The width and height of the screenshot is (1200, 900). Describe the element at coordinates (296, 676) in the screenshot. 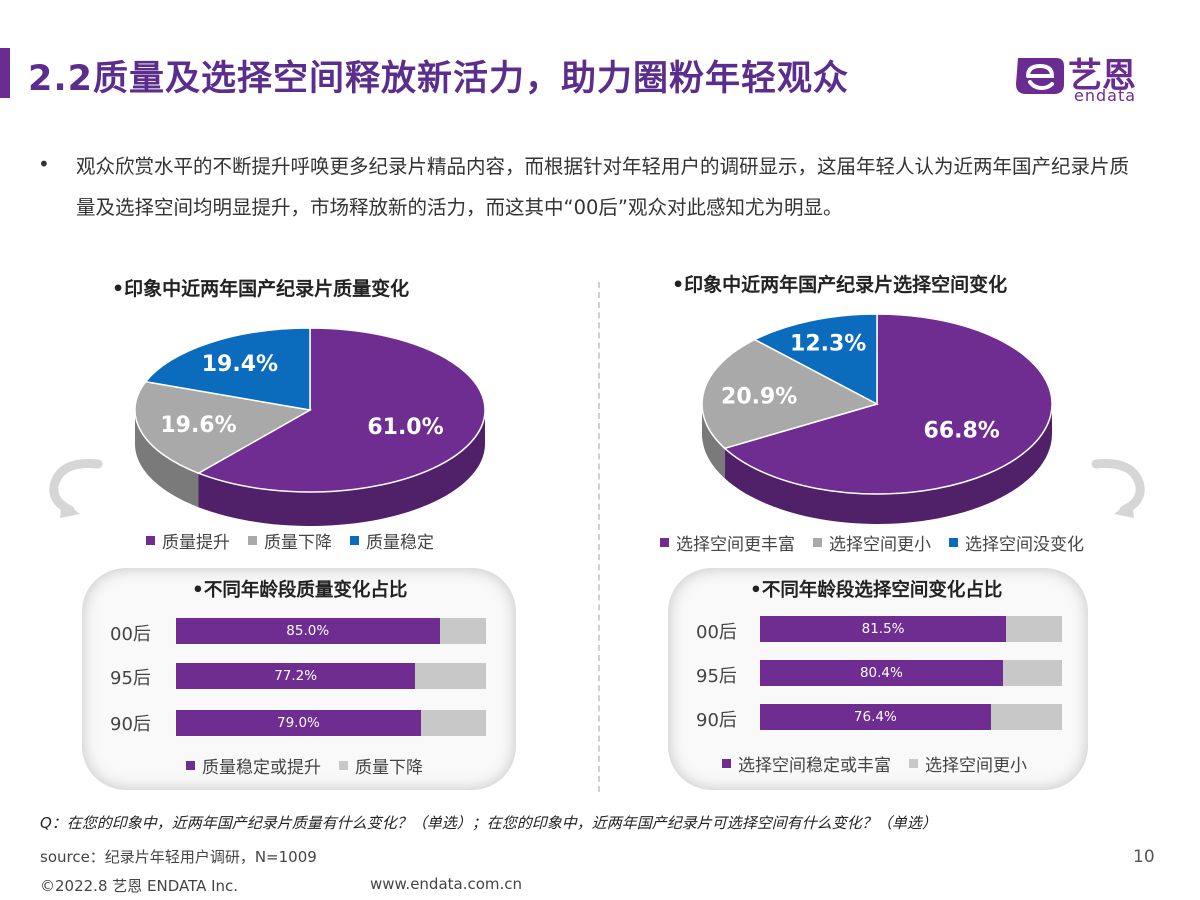

I see `quality-bar-fill: 77.2%` at that location.